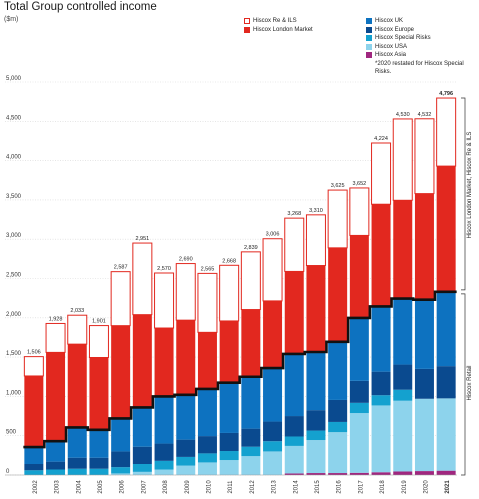  I want to click on x-tick-label: 2014, so click(296, 487).